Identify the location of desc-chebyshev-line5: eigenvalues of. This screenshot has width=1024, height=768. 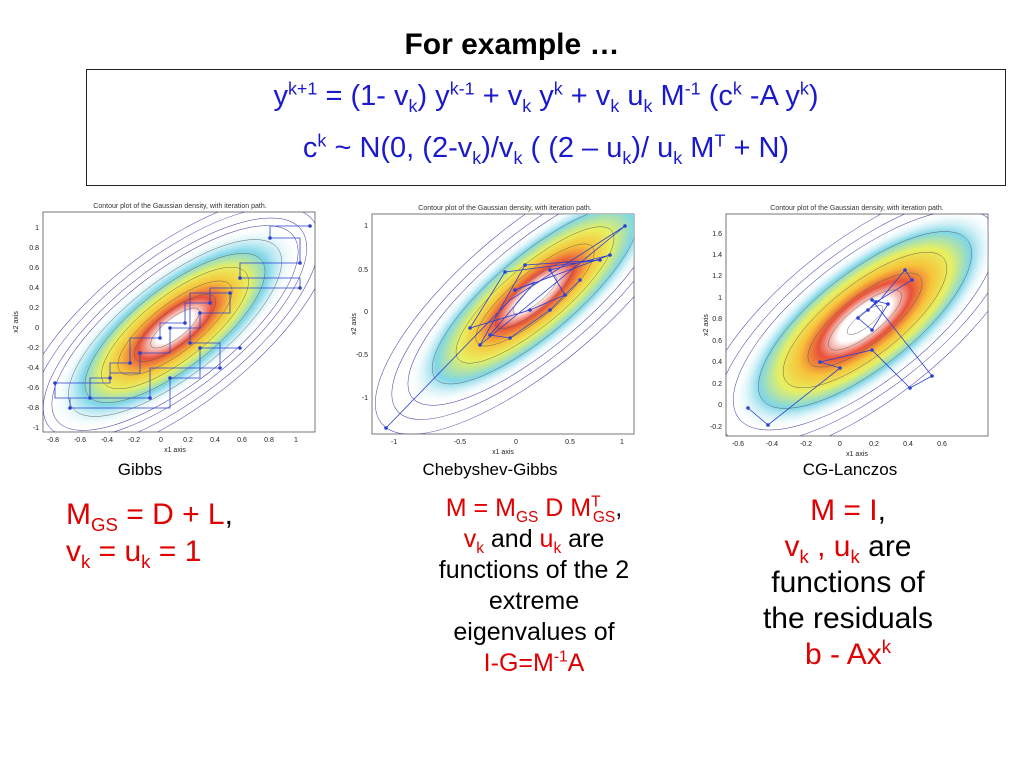
(534, 632).